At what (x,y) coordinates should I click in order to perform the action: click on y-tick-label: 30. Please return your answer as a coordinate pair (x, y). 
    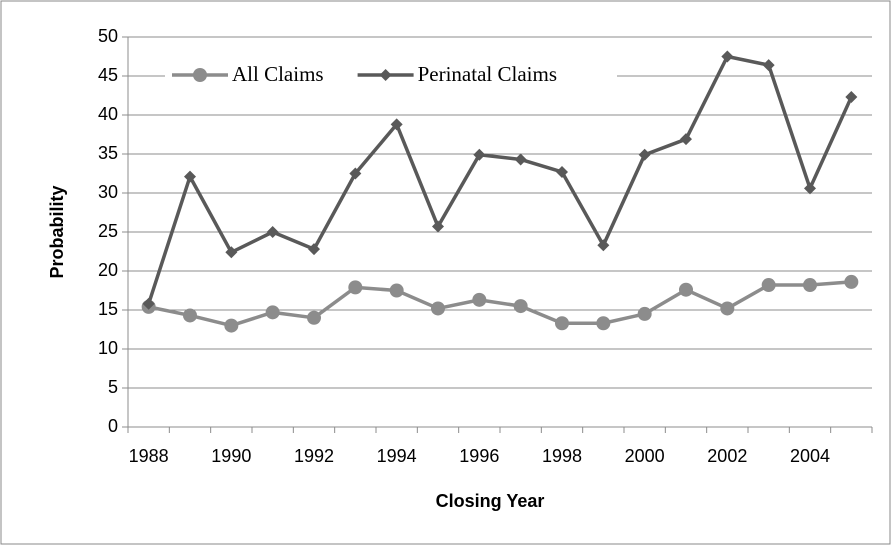
    Looking at the image, I should click on (108, 192).